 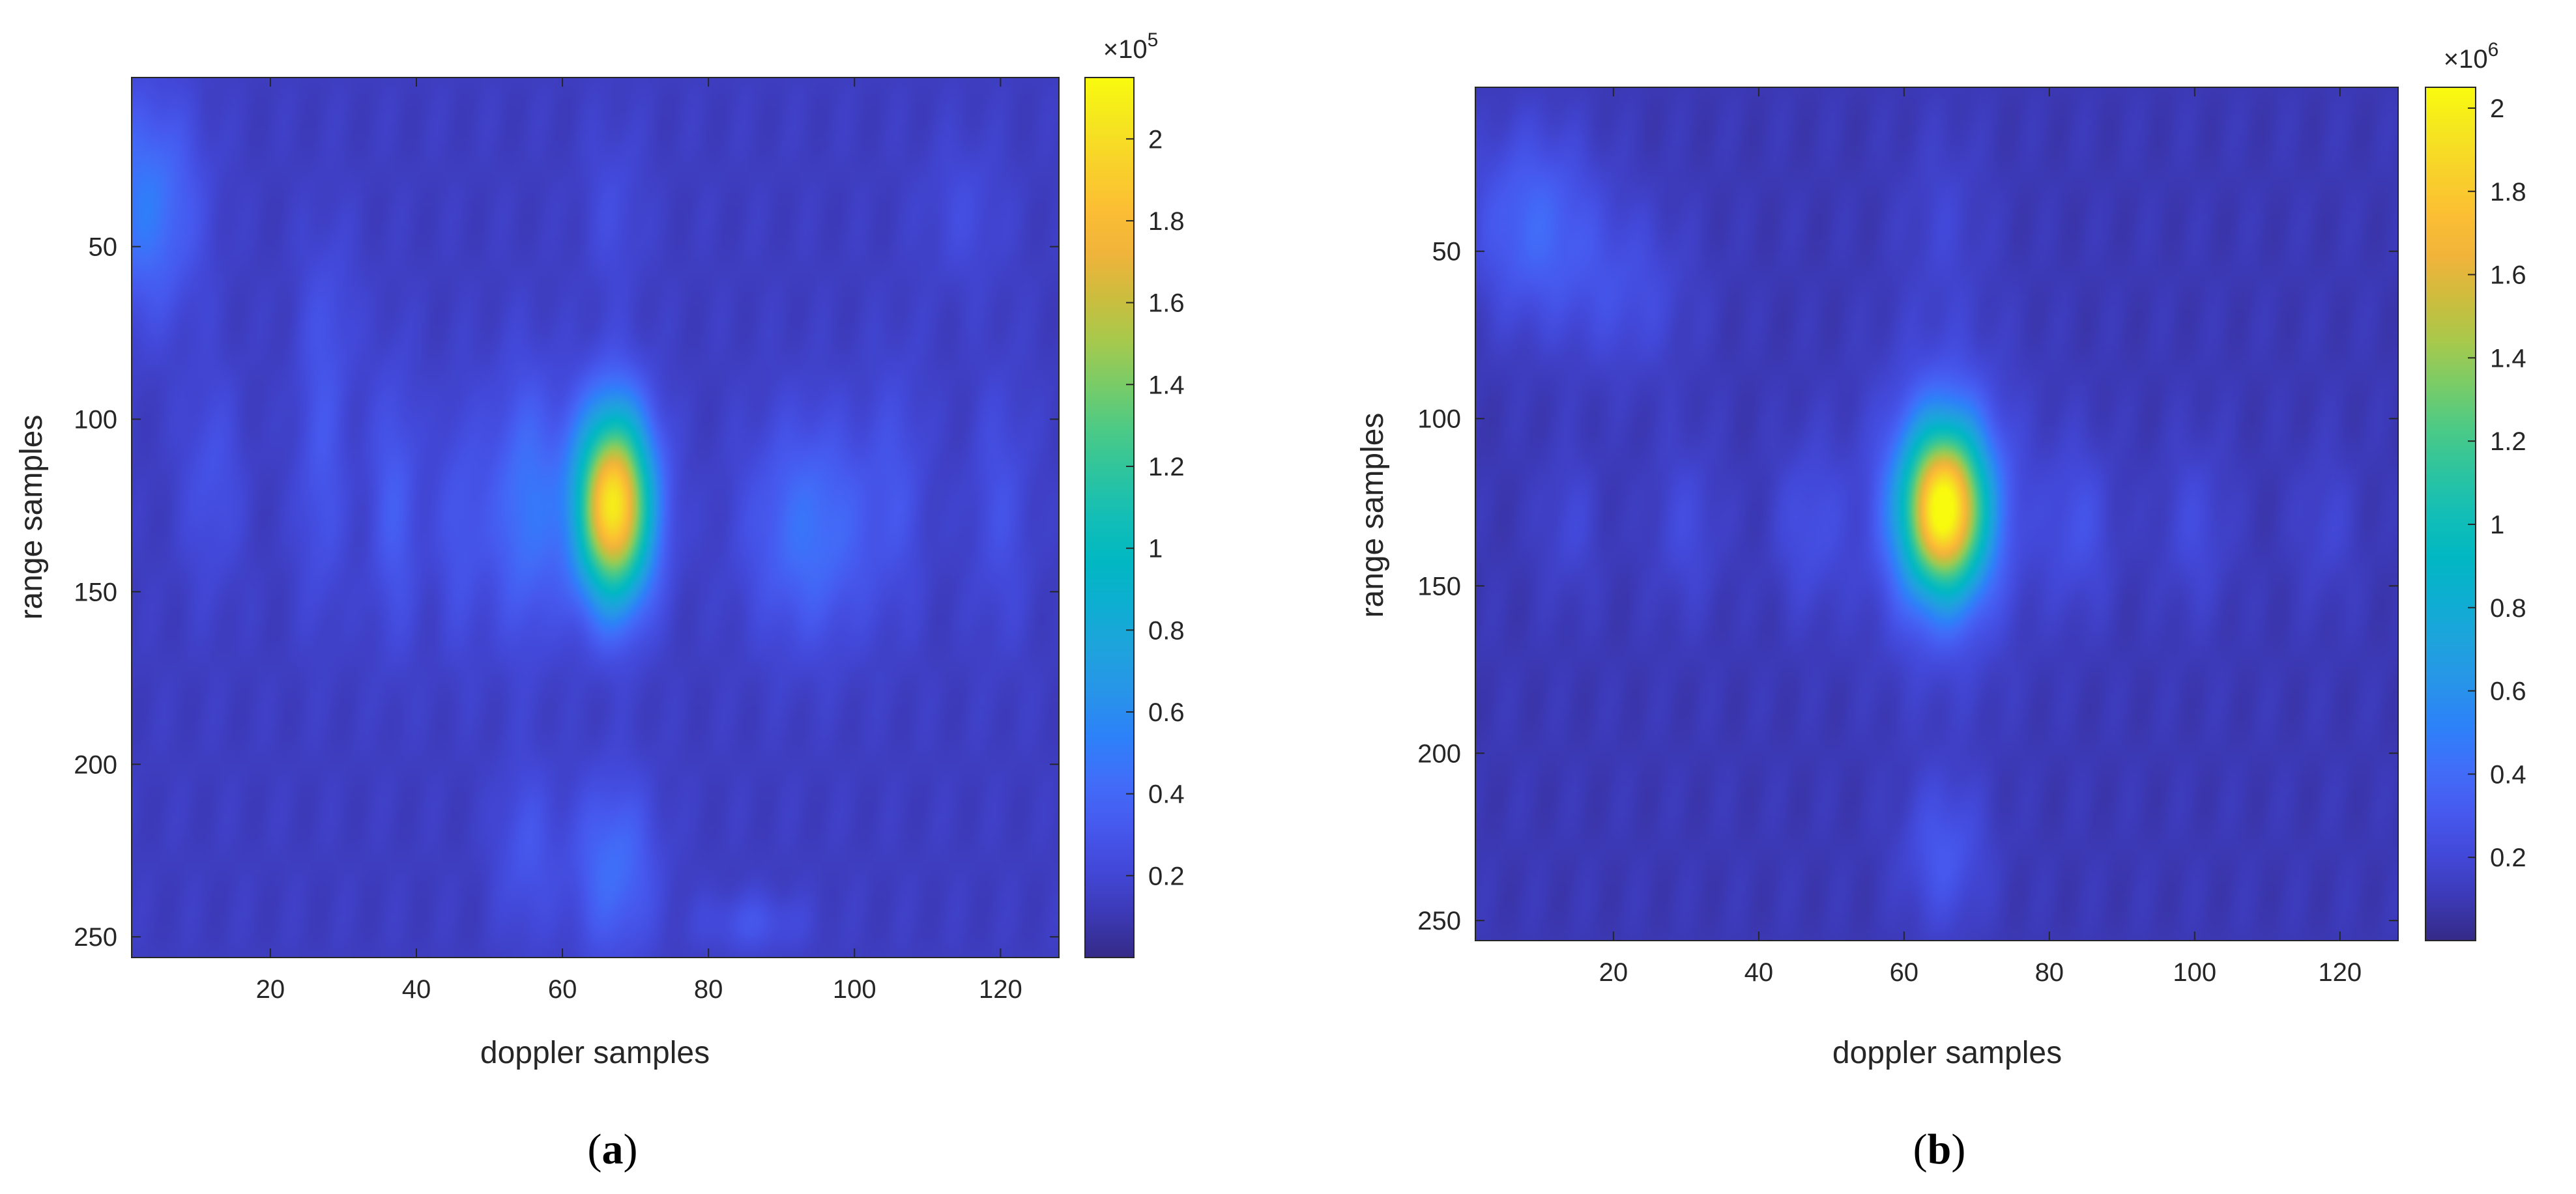 I want to click on colorbar-multiplier: ×10⁶, so click(x=2471, y=56).